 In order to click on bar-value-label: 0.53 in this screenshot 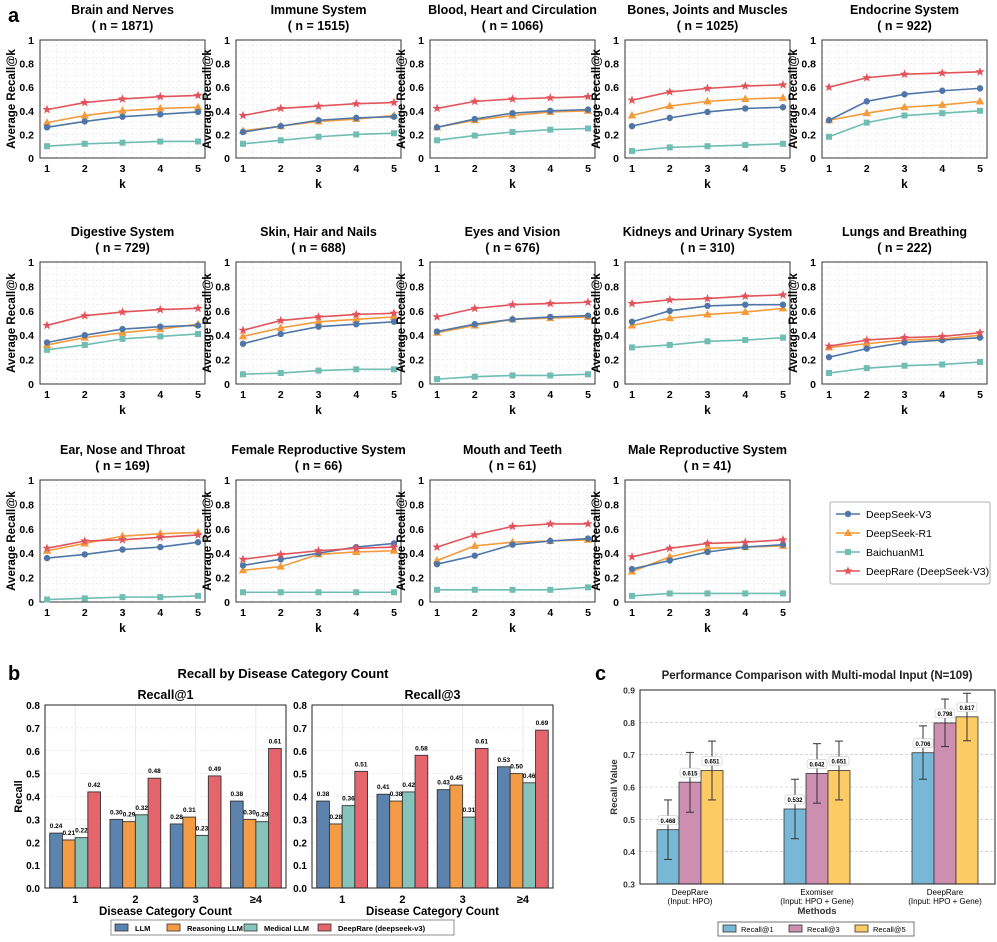, I will do `click(503, 760)`.